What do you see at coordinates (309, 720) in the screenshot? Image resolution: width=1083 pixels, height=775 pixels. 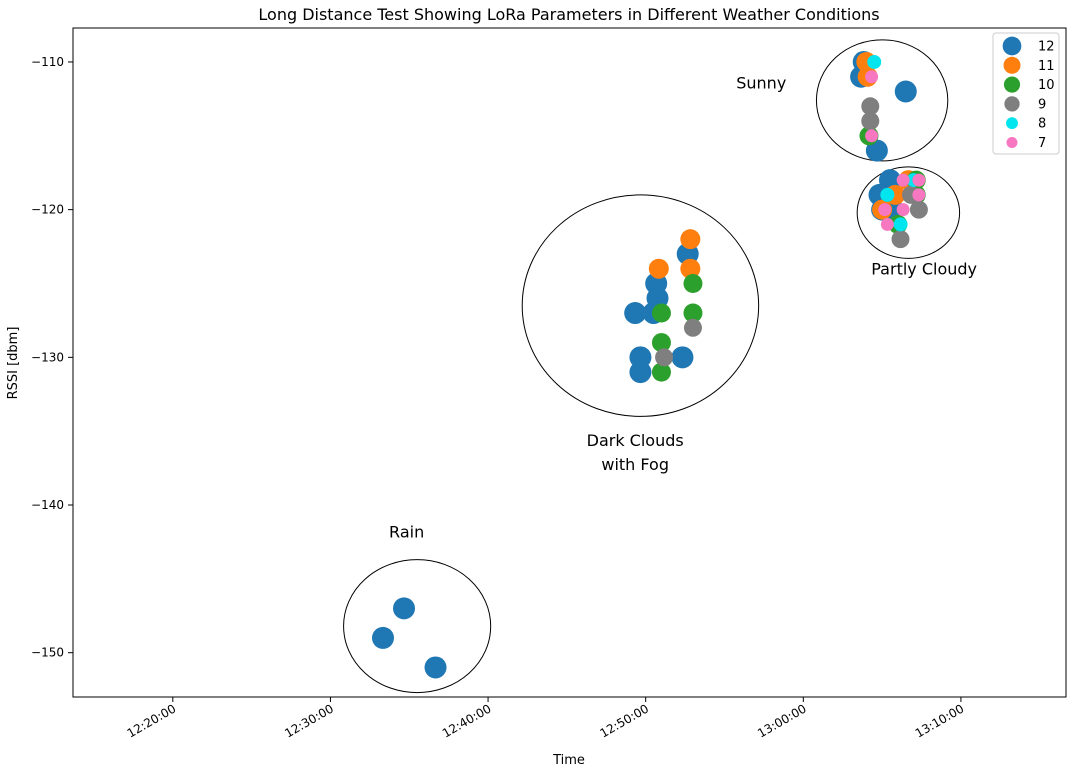 I see `x-tick-label: 12:30:00` at bounding box center [309, 720].